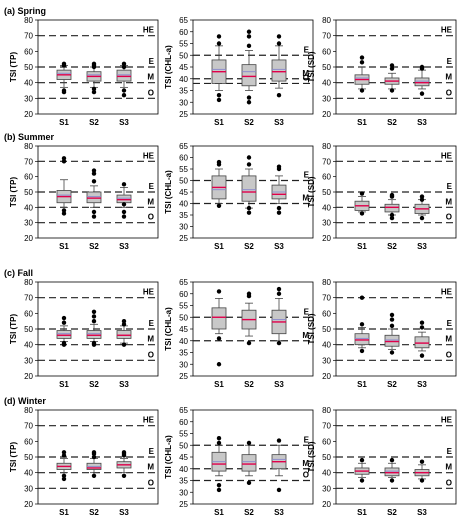 This screenshot has height=524, width=474. Describe the element at coordinates (25, 11) in the screenshot. I see `panel-title: (a) Spring` at that location.